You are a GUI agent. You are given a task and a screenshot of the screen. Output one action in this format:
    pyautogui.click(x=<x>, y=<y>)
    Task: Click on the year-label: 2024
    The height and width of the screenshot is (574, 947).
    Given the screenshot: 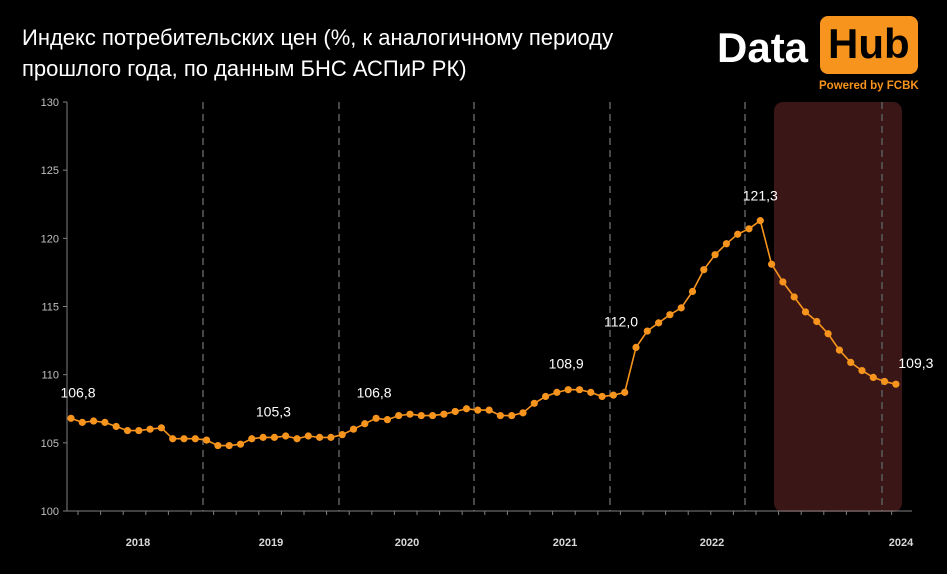 What is the action you would take?
    pyautogui.click(x=901, y=543)
    